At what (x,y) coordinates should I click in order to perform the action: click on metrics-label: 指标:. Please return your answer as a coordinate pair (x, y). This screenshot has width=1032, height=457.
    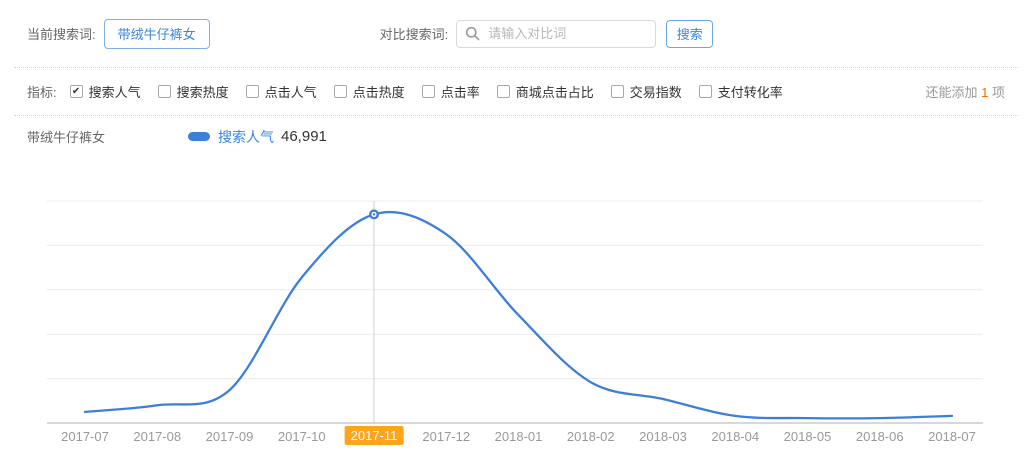
    Looking at the image, I should click on (42, 92).